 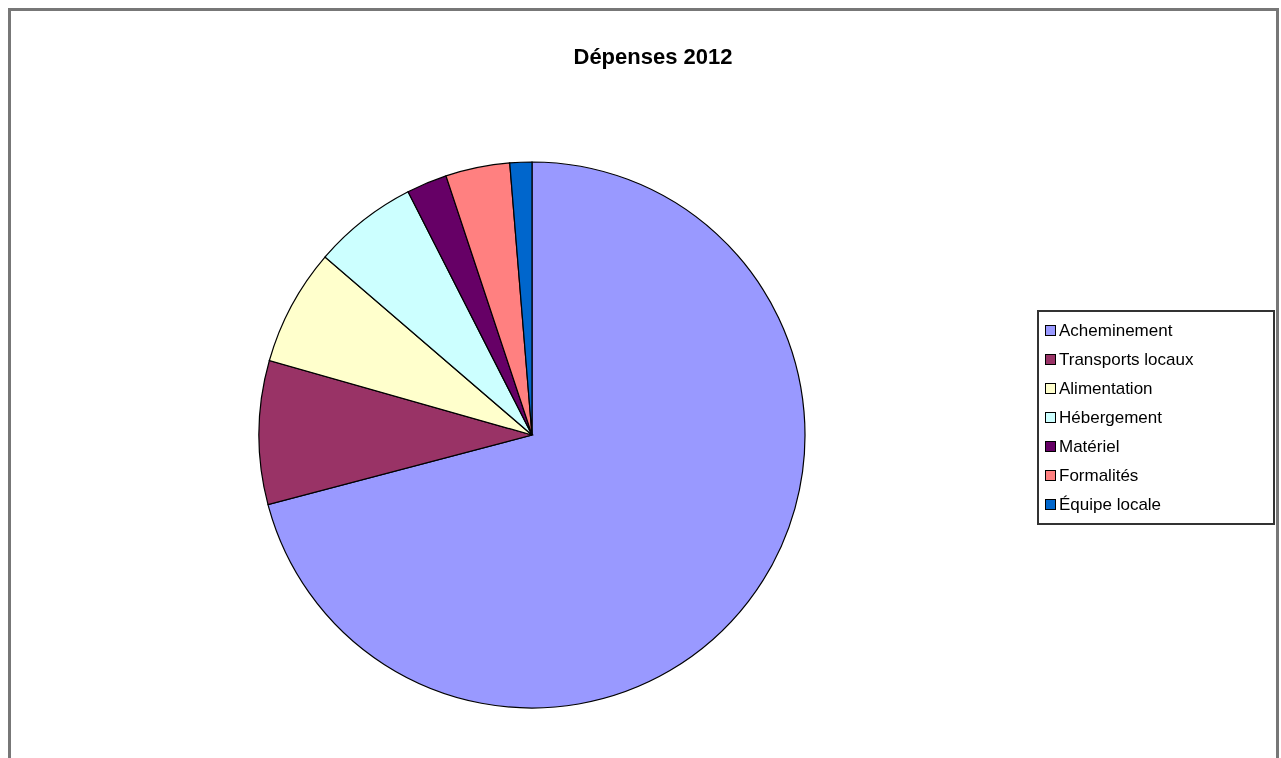 I want to click on legend-label: Transports locaux, so click(x=1126, y=359).